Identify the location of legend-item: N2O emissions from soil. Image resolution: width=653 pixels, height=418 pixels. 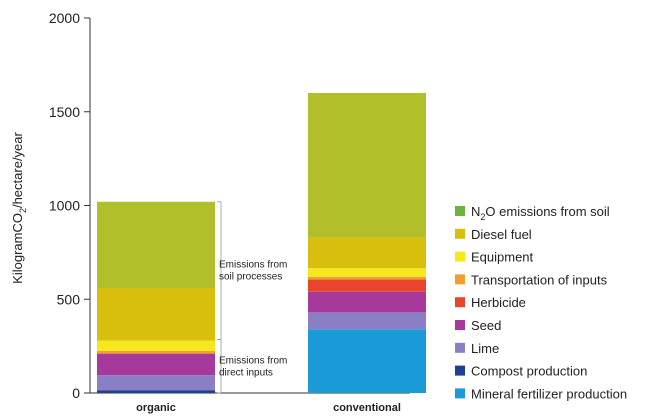
(532, 213).